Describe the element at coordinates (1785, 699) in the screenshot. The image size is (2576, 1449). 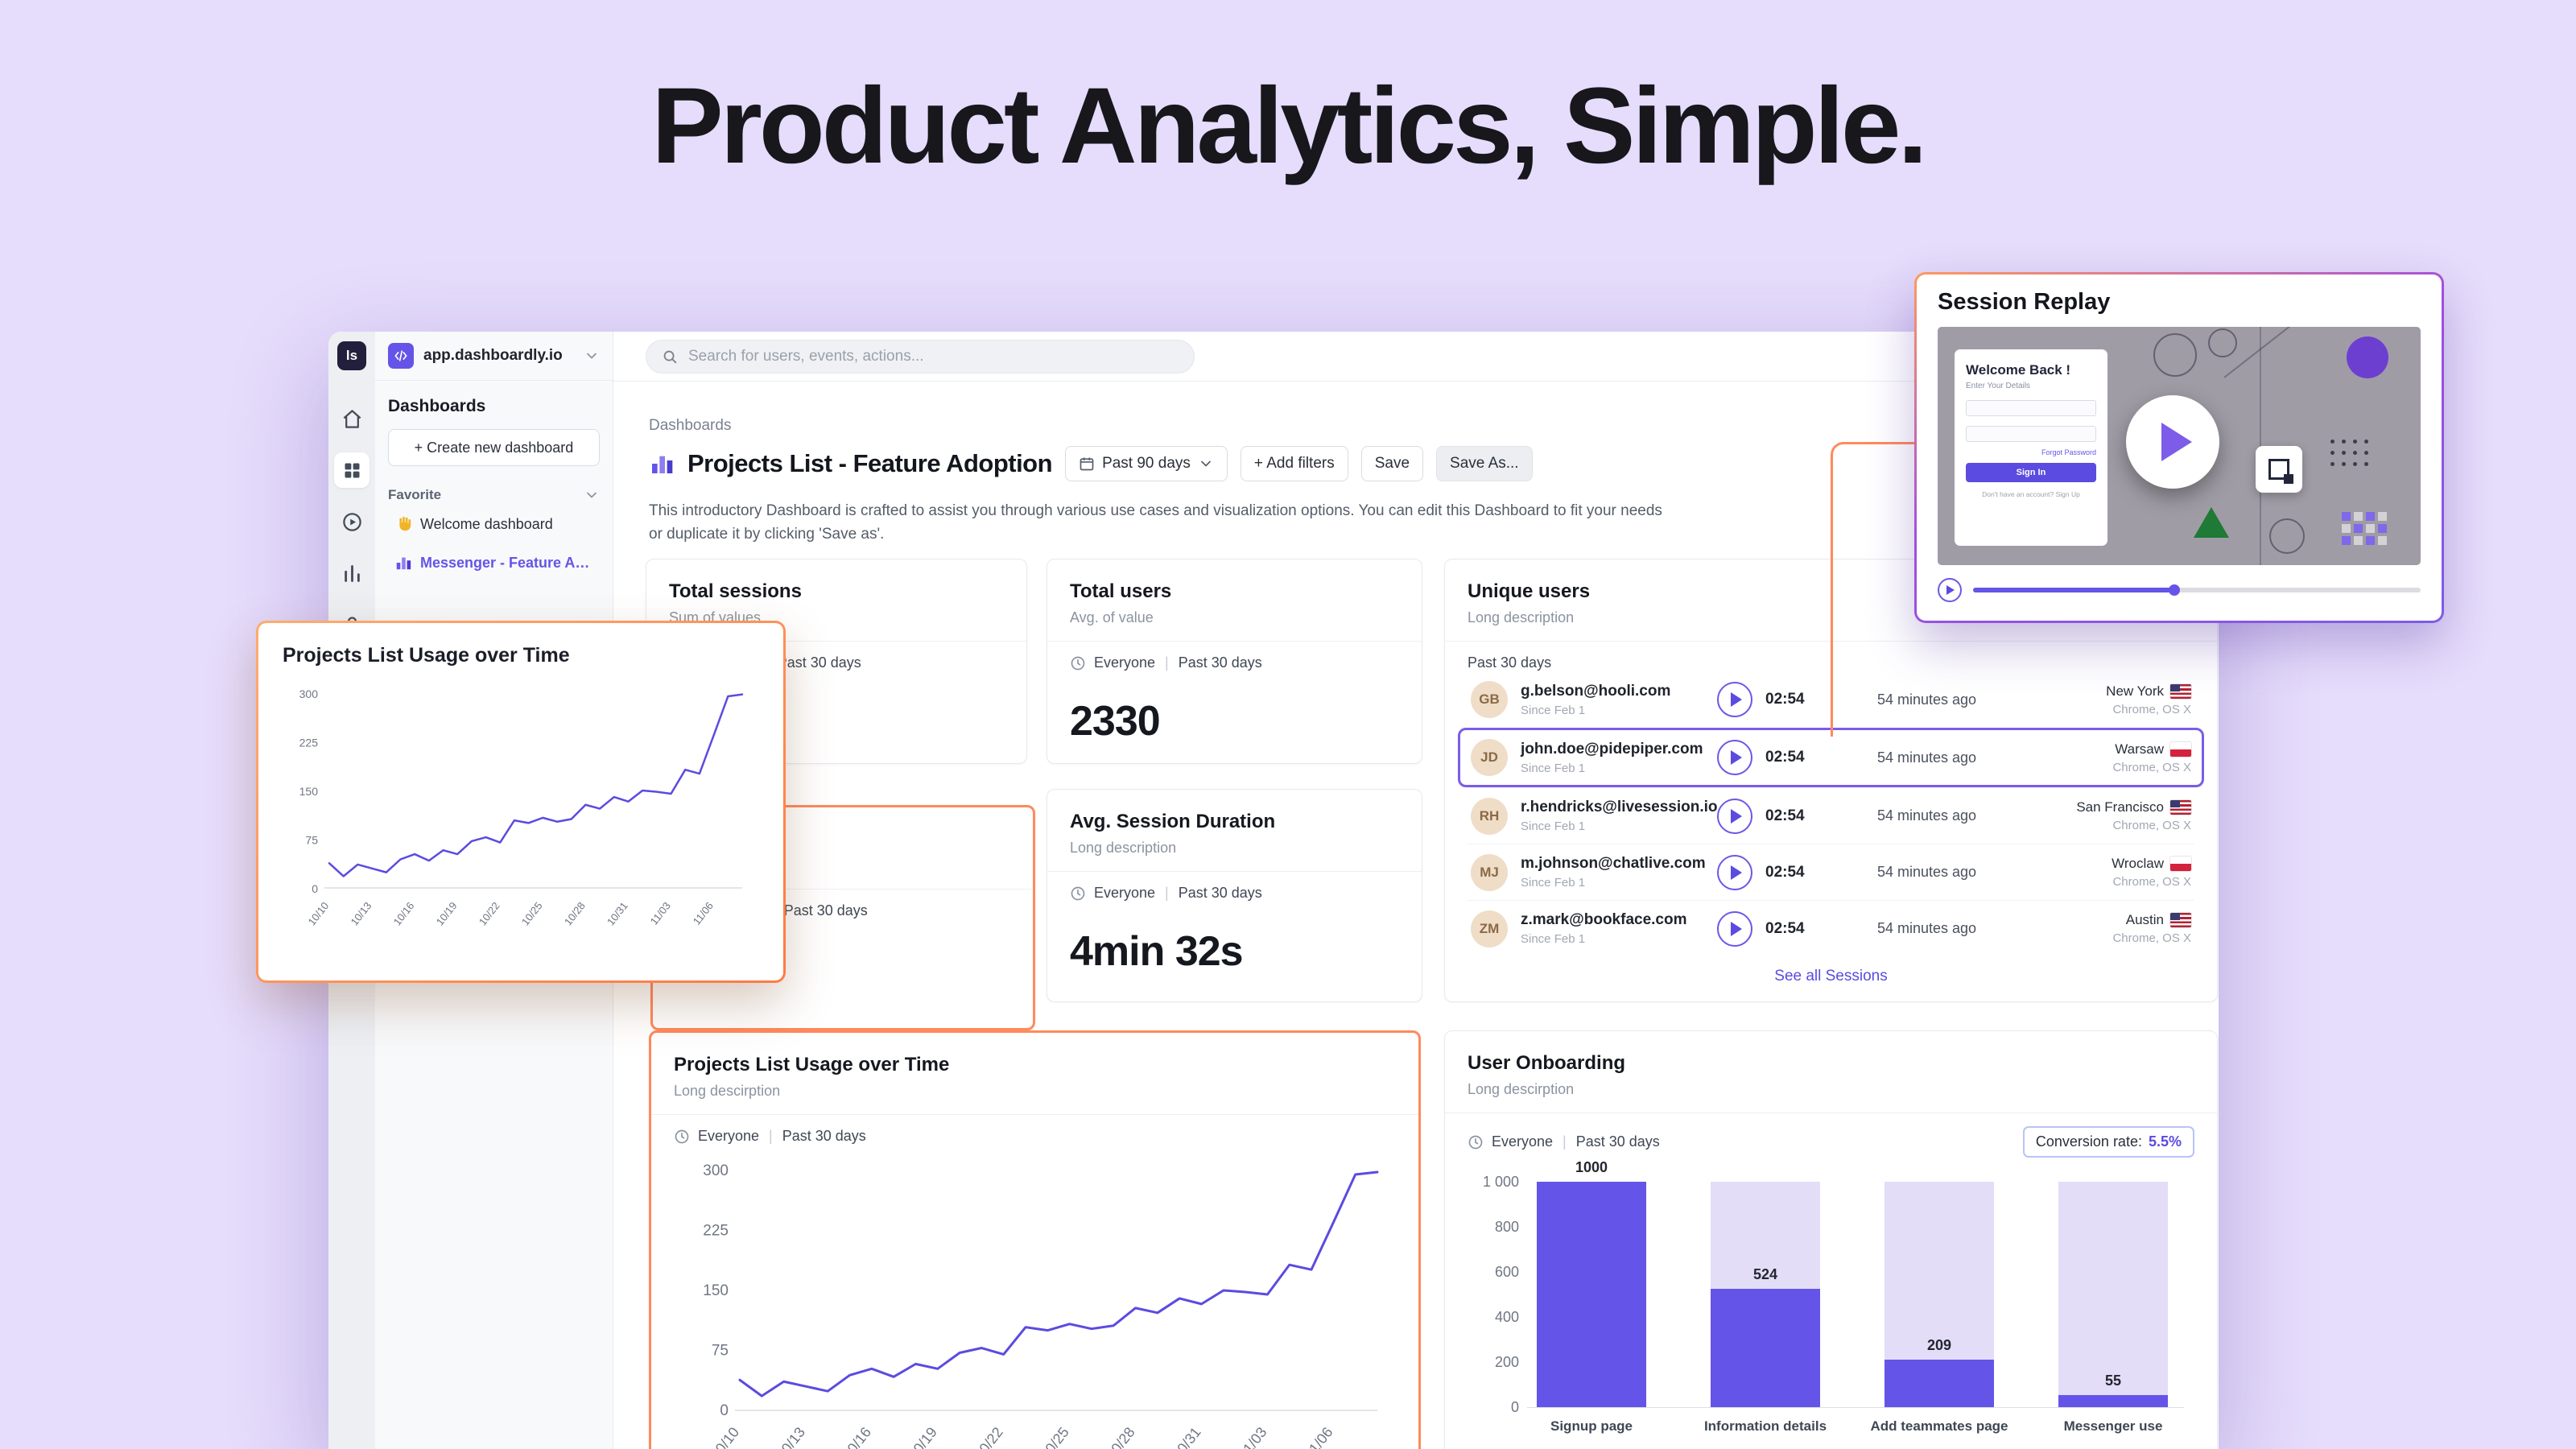
I see `session-duration: 02:54` at that location.